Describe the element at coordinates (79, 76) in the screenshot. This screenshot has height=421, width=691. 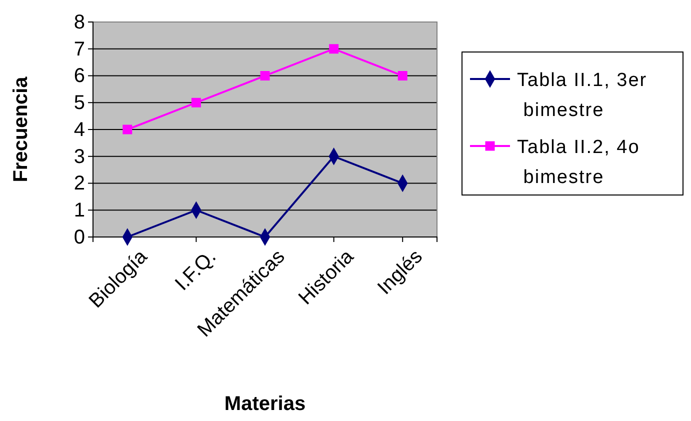
I see `y-tick-label: 6` at that location.